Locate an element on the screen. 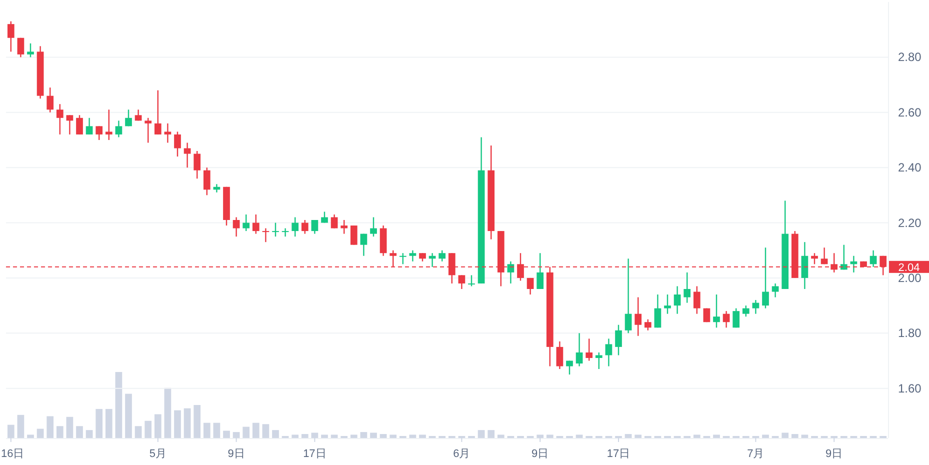 The width and height of the screenshot is (929, 465). y-tick-label: 2.40 is located at coordinates (910, 167).